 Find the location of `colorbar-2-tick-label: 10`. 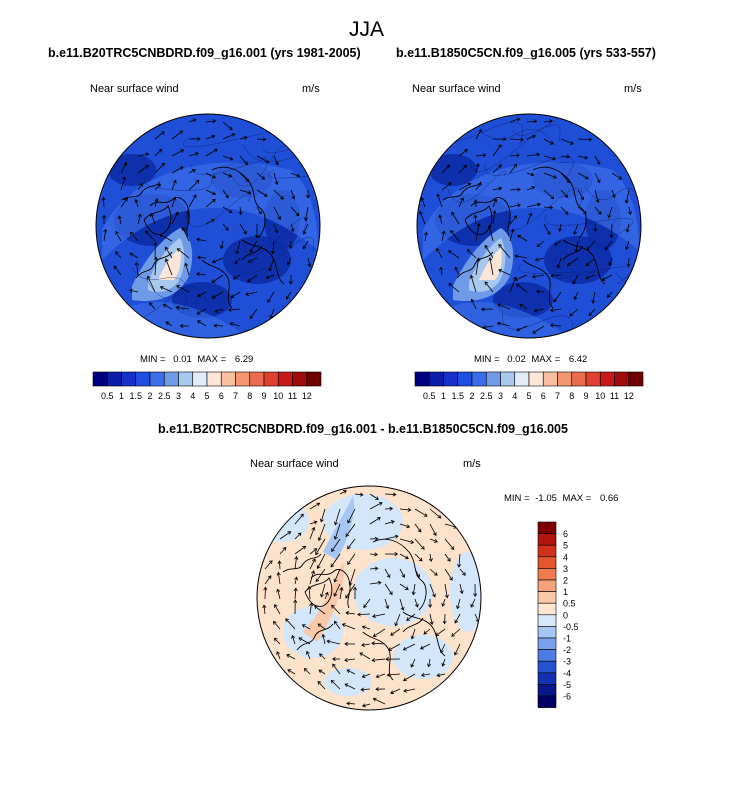

colorbar-2-tick-label: 10 is located at coordinates (600, 396).